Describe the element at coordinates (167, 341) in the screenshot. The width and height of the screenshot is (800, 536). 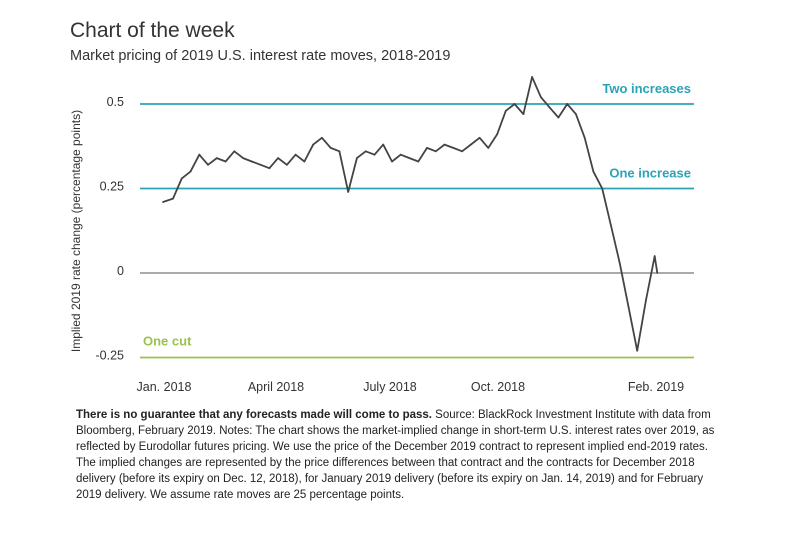
I see `reference-label: One cut` at that location.